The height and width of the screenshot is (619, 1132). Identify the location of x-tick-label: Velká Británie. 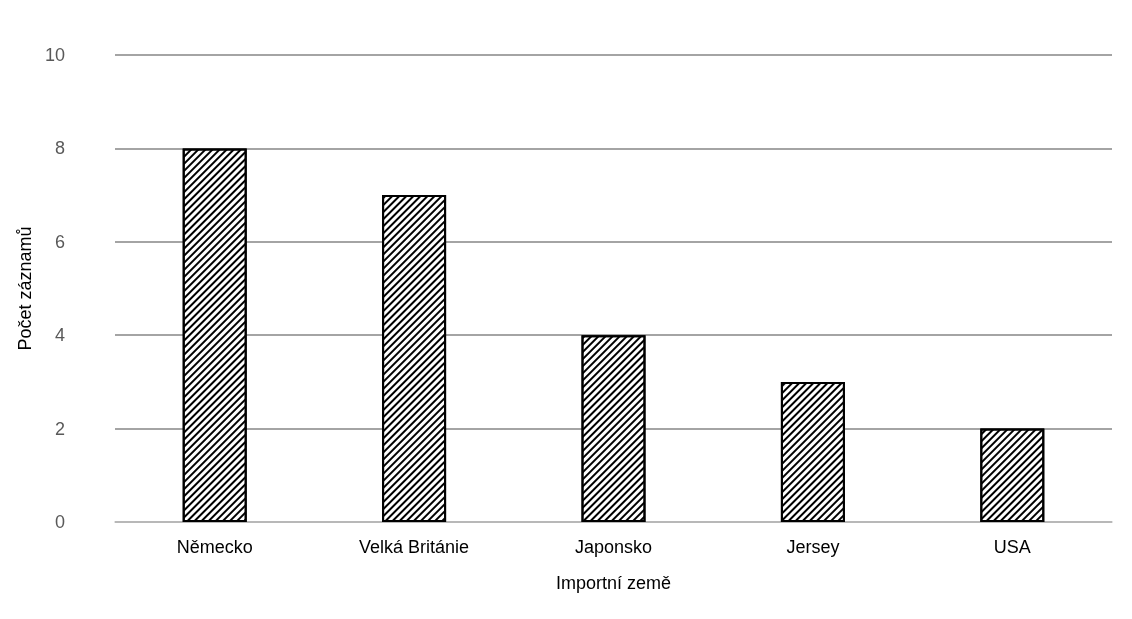
(414, 547).